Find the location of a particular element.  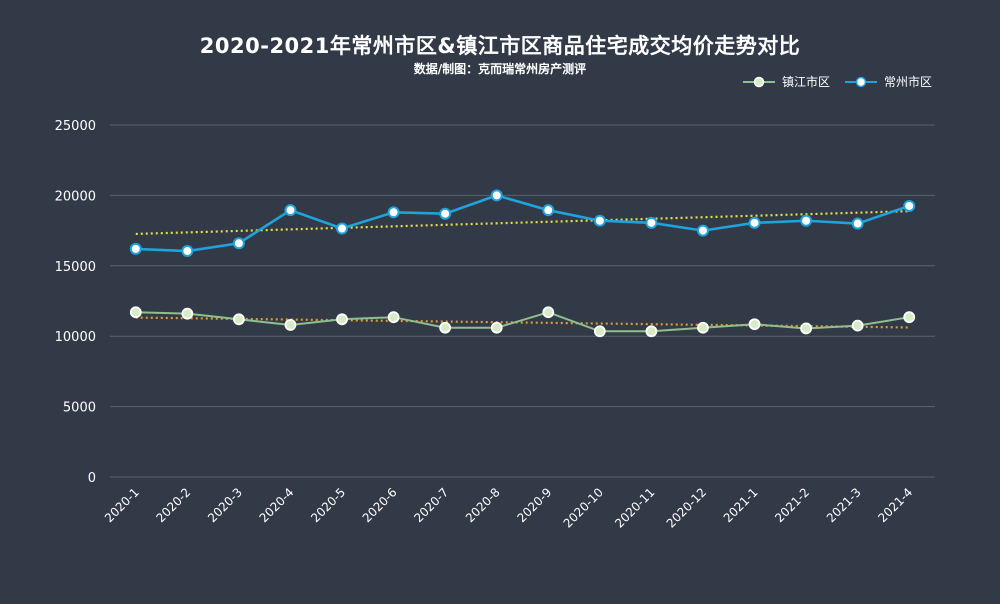

x-tick-label: 2021-3 is located at coordinates (844, 505).